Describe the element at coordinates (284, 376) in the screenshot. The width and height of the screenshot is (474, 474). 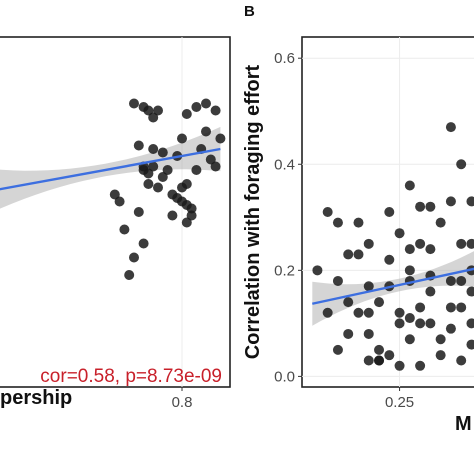
I see `y-tick-label: 0.0` at that location.